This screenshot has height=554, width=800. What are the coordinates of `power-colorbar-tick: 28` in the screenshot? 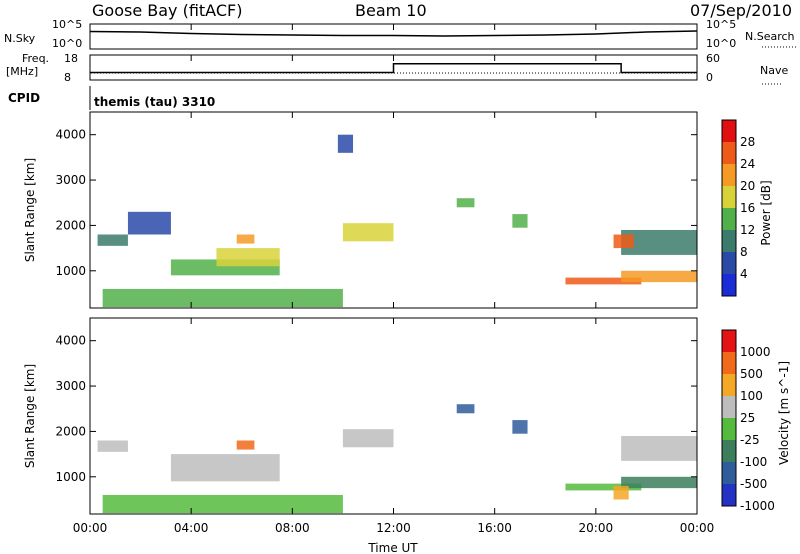 It's located at (747, 142).